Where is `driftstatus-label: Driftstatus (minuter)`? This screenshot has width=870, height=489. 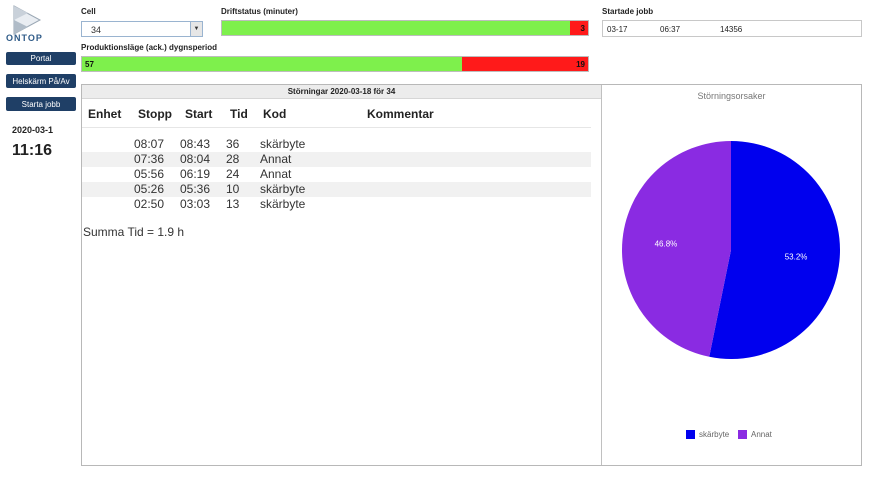
driftstatus-label: Driftstatus (minuter) is located at coordinates (259, 11).